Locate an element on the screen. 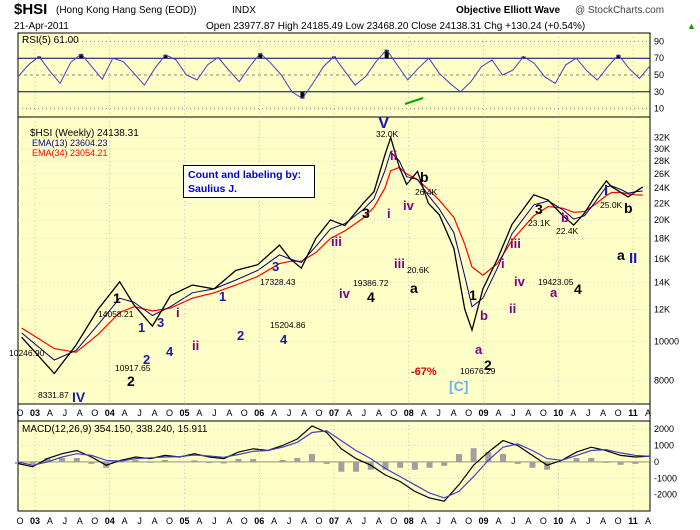 This screenshot has width=700, height=530. date-tick-label: 06 is located at coordinates (259, 413).